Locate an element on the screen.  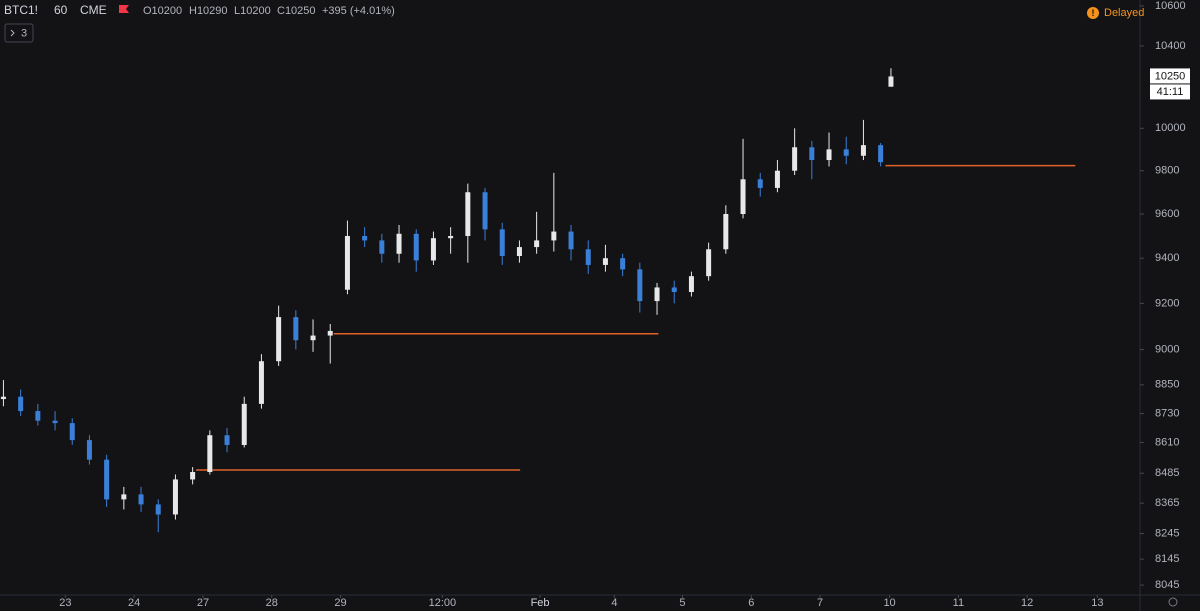
last-price-box is located at coordinates (1170, 76).